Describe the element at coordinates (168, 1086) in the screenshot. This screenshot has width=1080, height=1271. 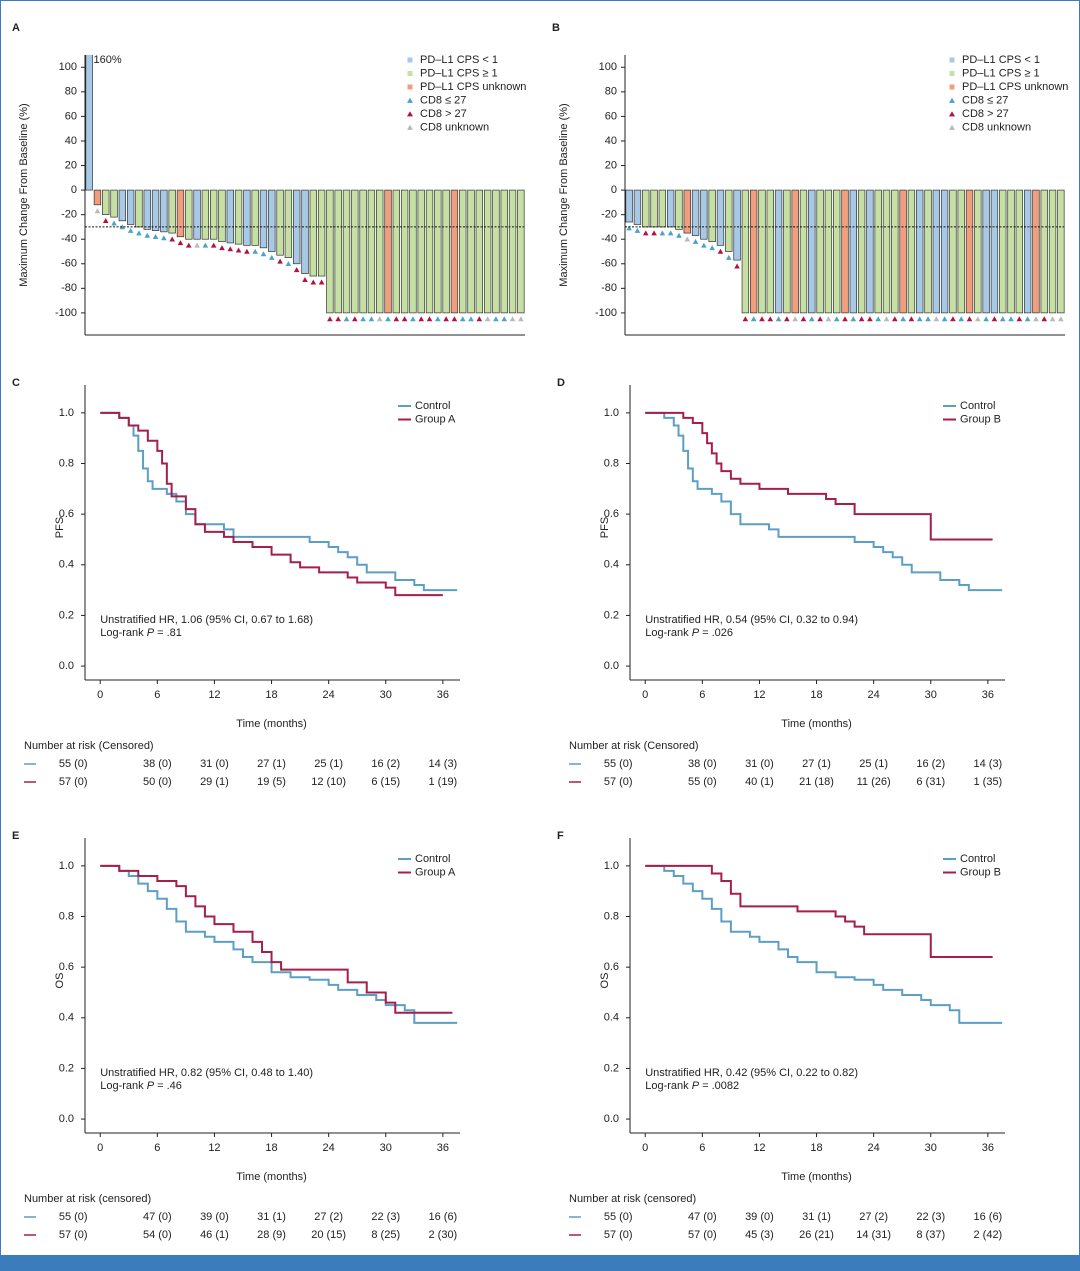
I see `p-value: = .46` at that location.